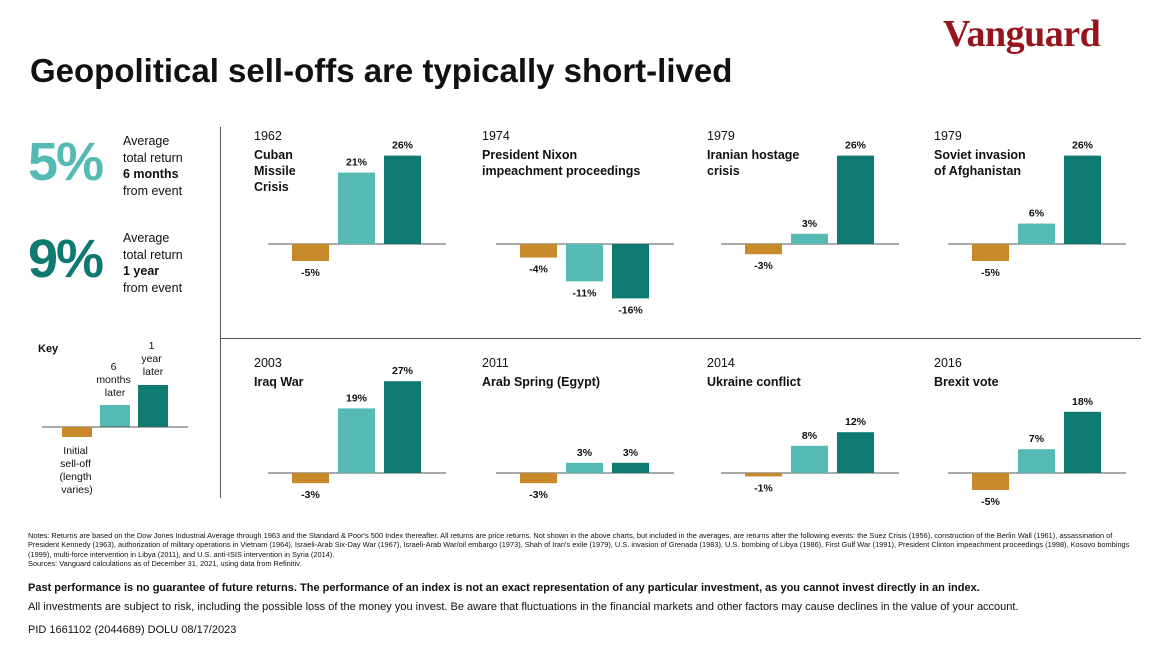 The width and height of the screenshot is (1161, 656). I want to click on grid-divider-horizontal, so click(681, 338).